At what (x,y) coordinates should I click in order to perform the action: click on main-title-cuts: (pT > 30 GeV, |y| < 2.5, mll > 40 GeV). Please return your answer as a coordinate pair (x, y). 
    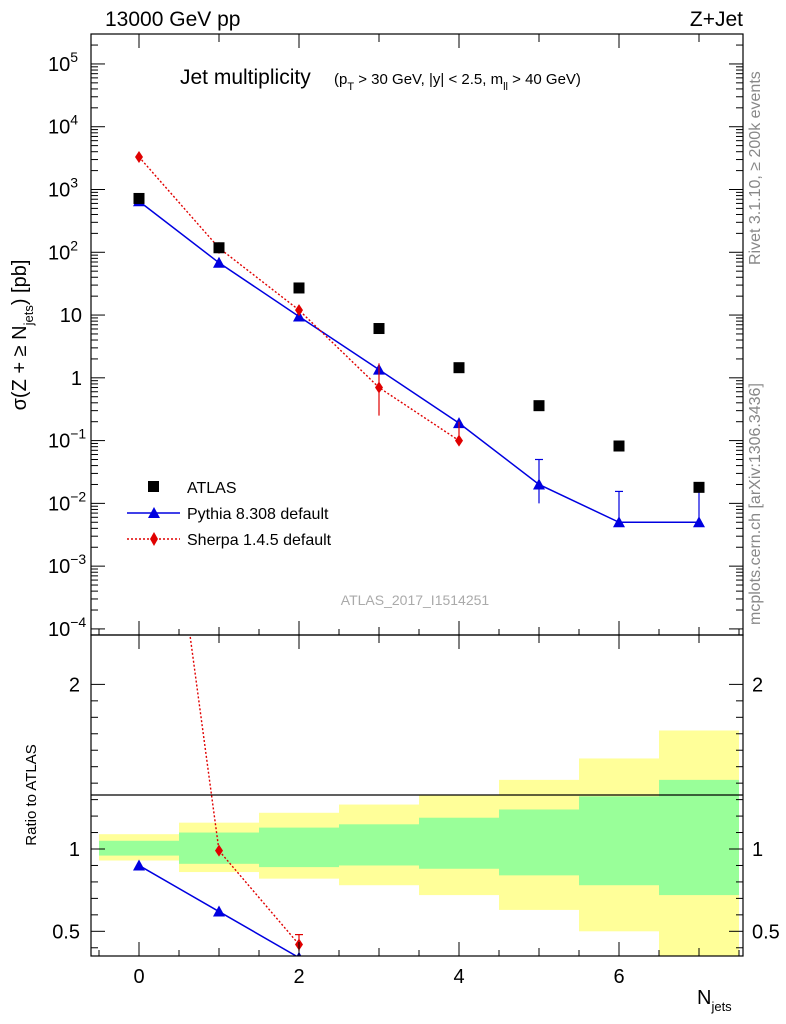
    Looking at the image, I should click on (457, 82).